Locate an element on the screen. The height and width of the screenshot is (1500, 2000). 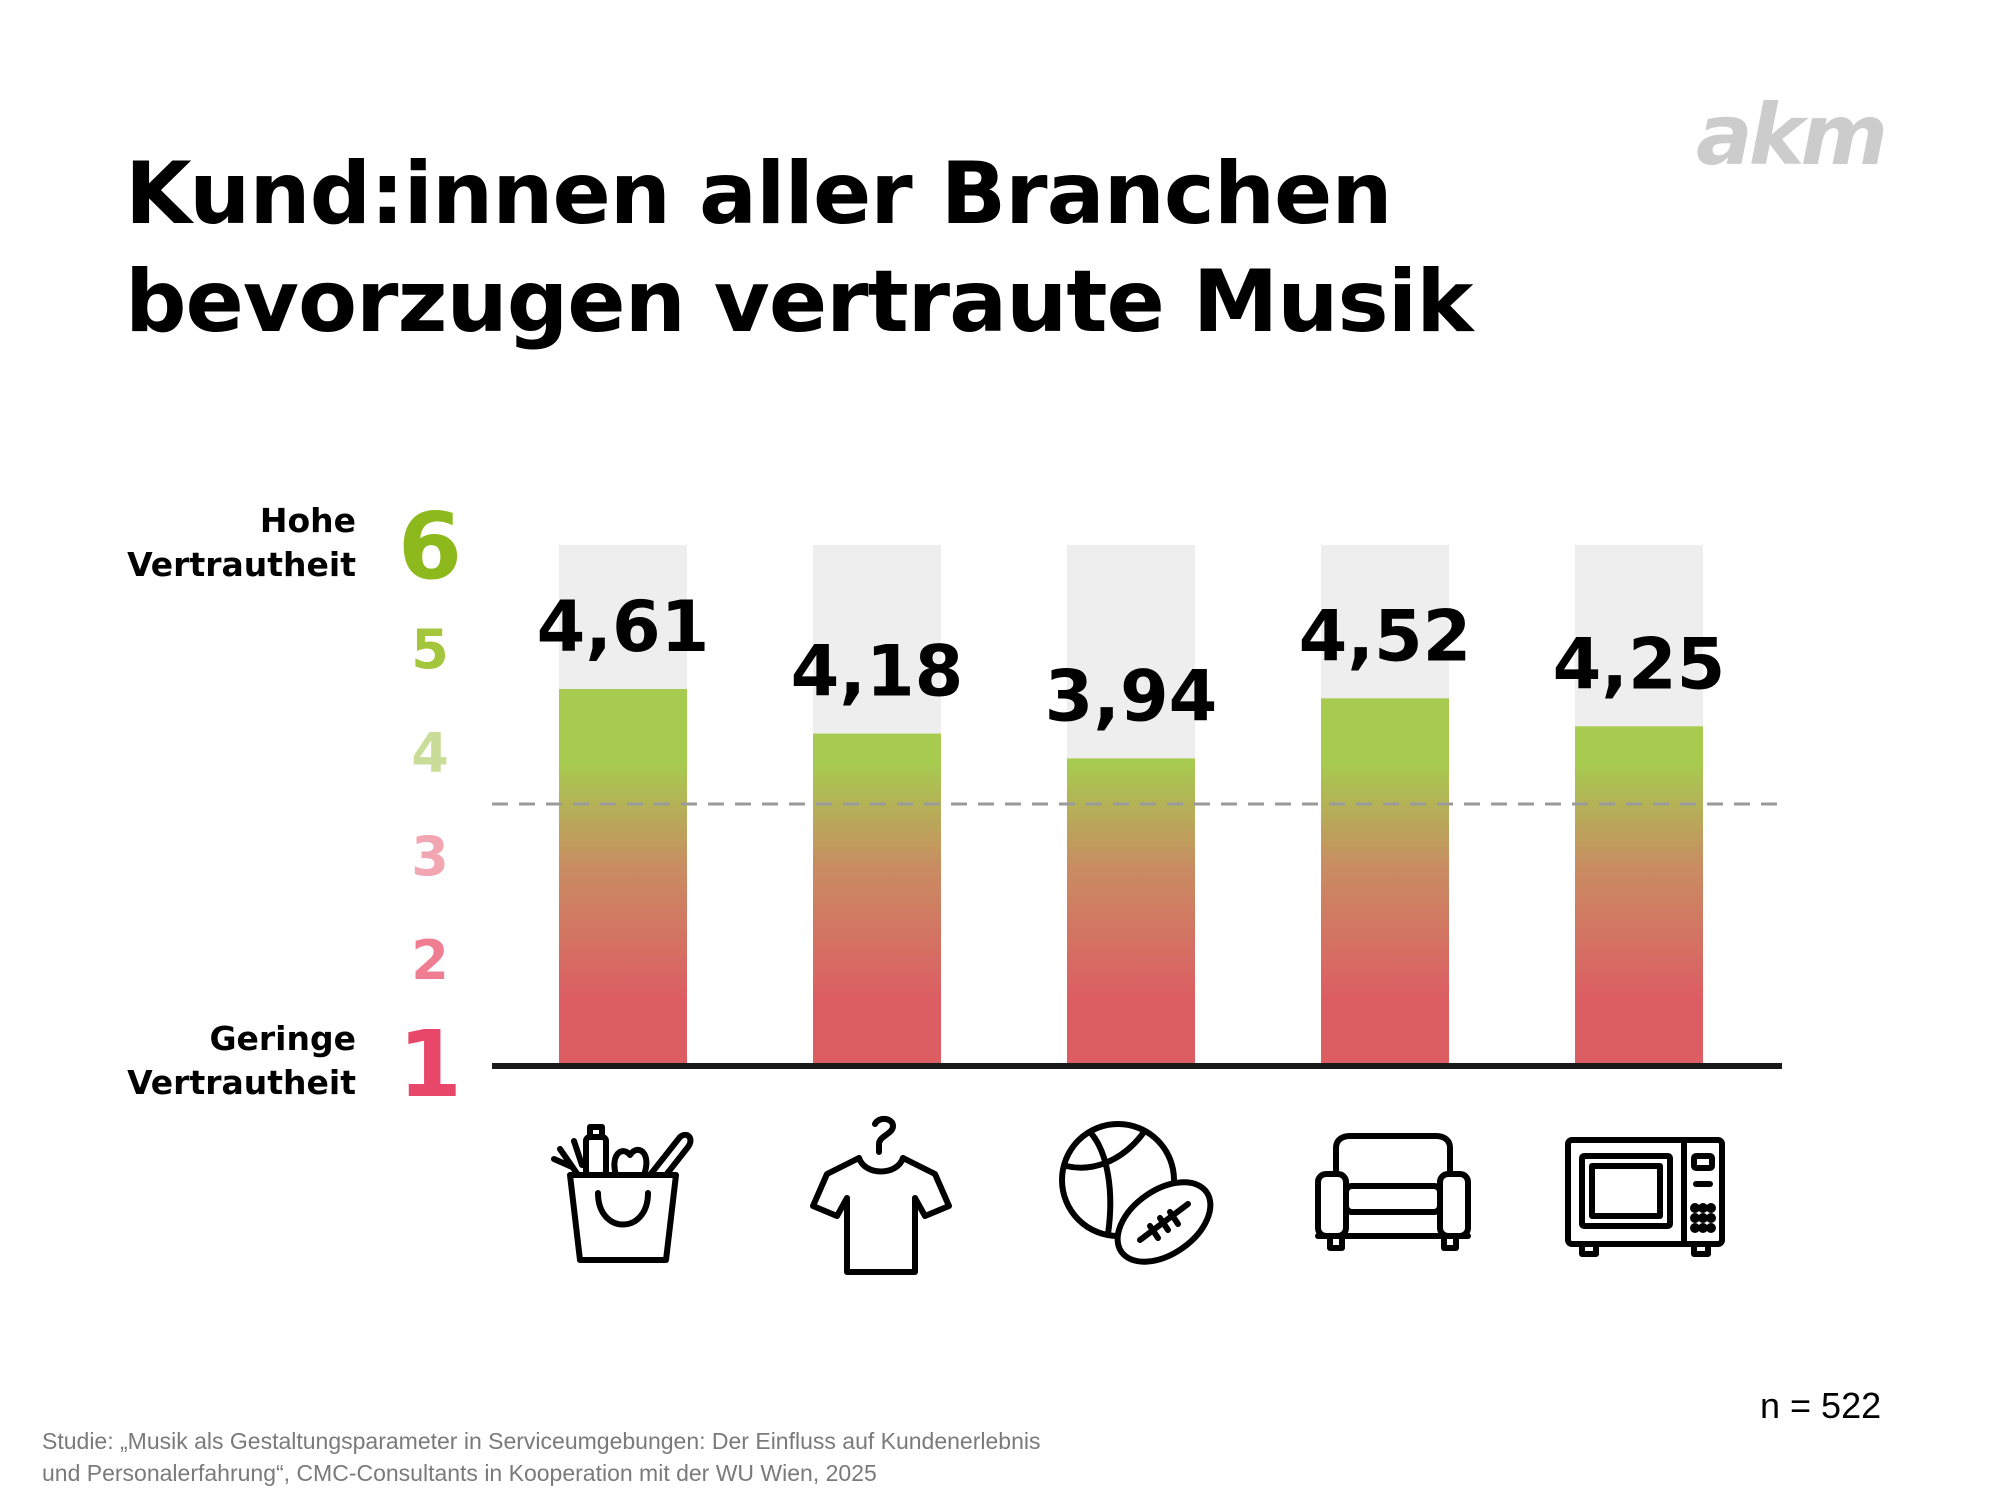
bars is located at coordinates (1131, 876).